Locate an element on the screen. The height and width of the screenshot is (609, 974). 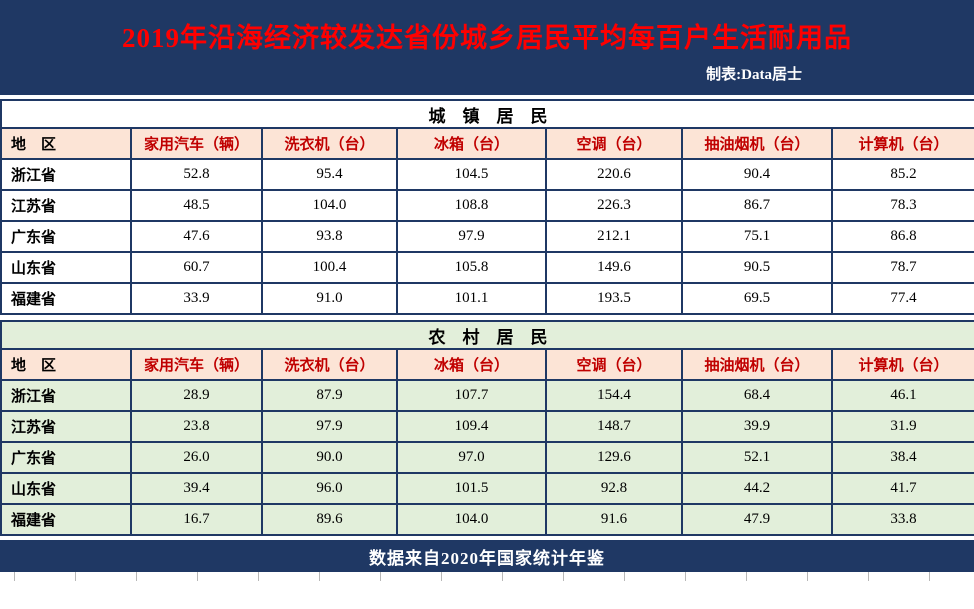
value-cell: 52.8 is located at coordinates (196, 174).